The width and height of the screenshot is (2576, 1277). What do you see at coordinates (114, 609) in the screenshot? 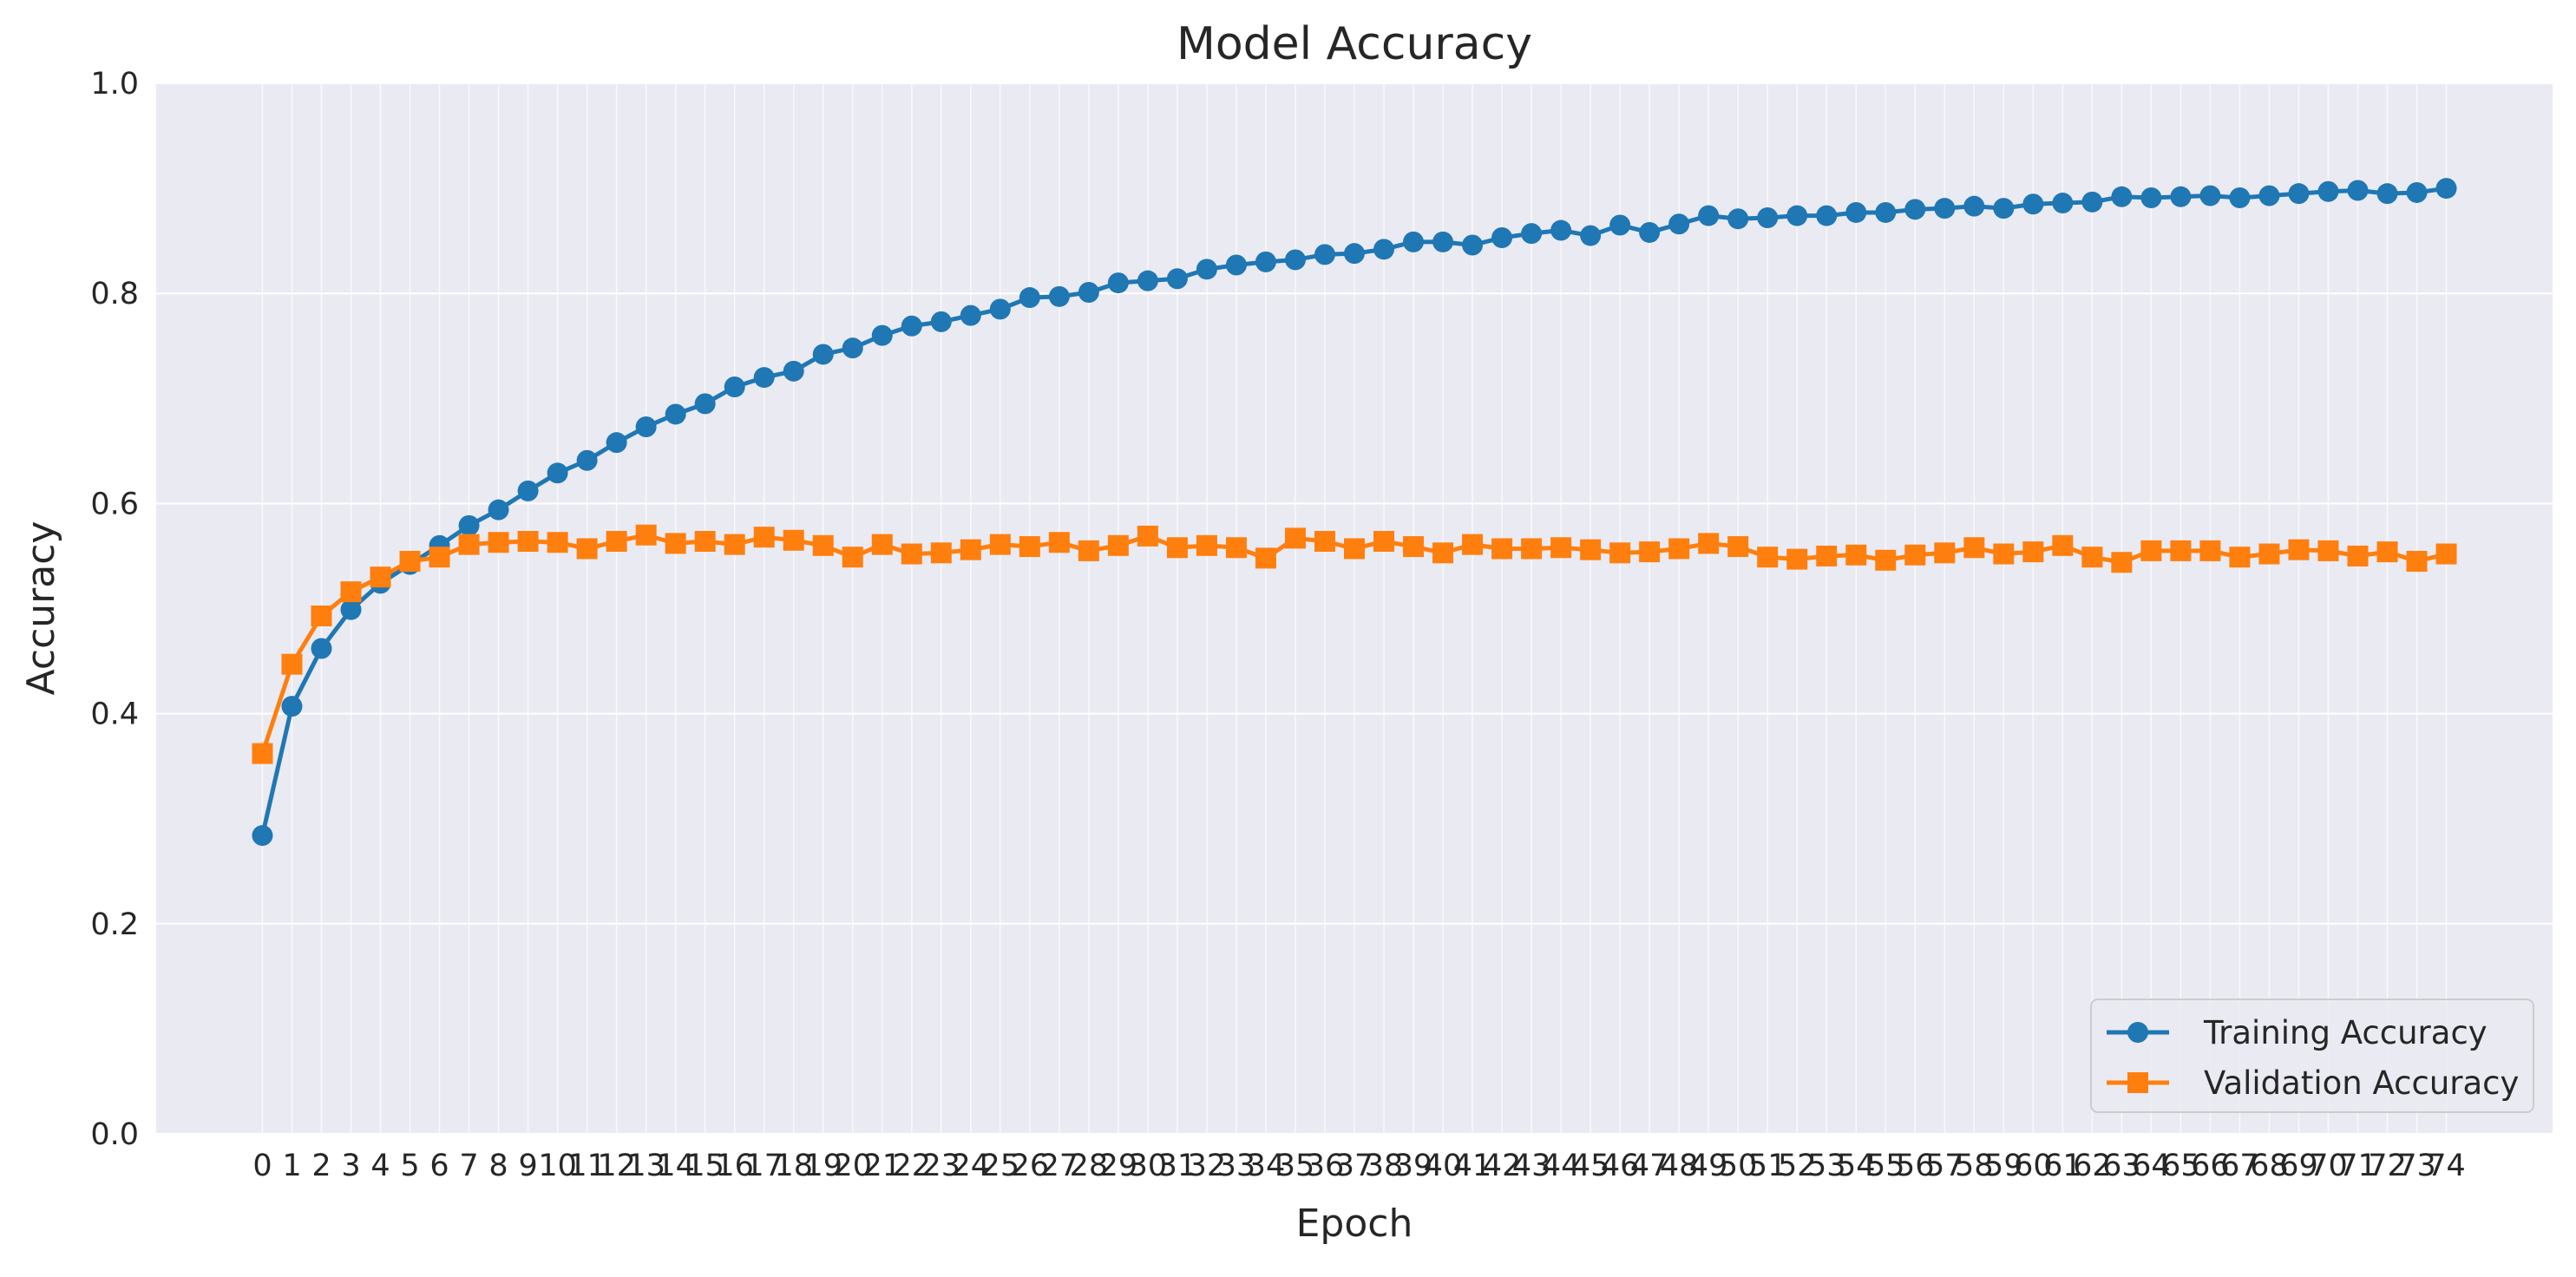
I see `y-axis-ticks: 0.0 0.2 0.4 0.6 0.8 1.0` at bounding box center [114, 609].